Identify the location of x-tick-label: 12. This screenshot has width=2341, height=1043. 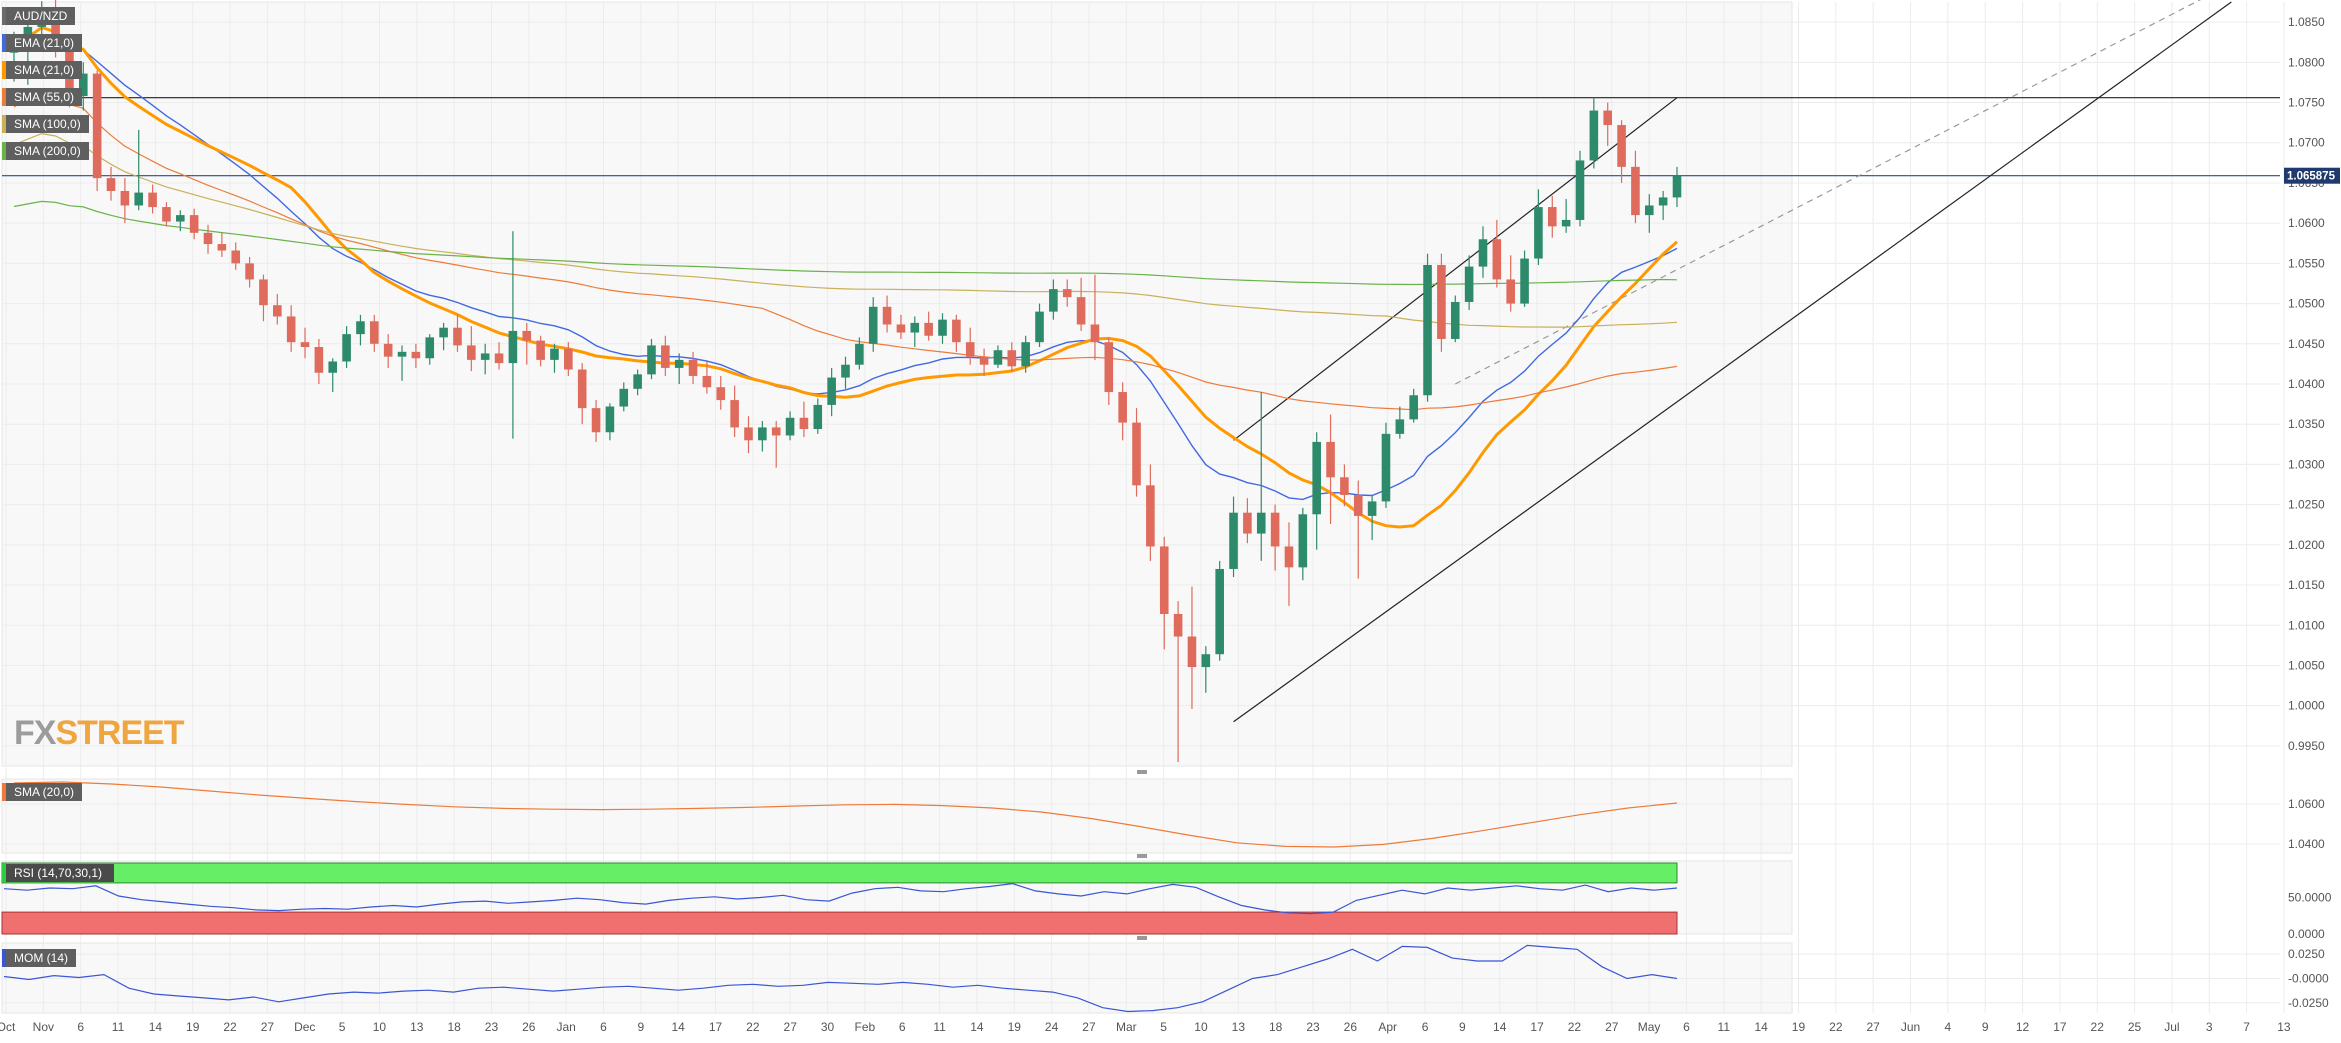
(2023, 1027).